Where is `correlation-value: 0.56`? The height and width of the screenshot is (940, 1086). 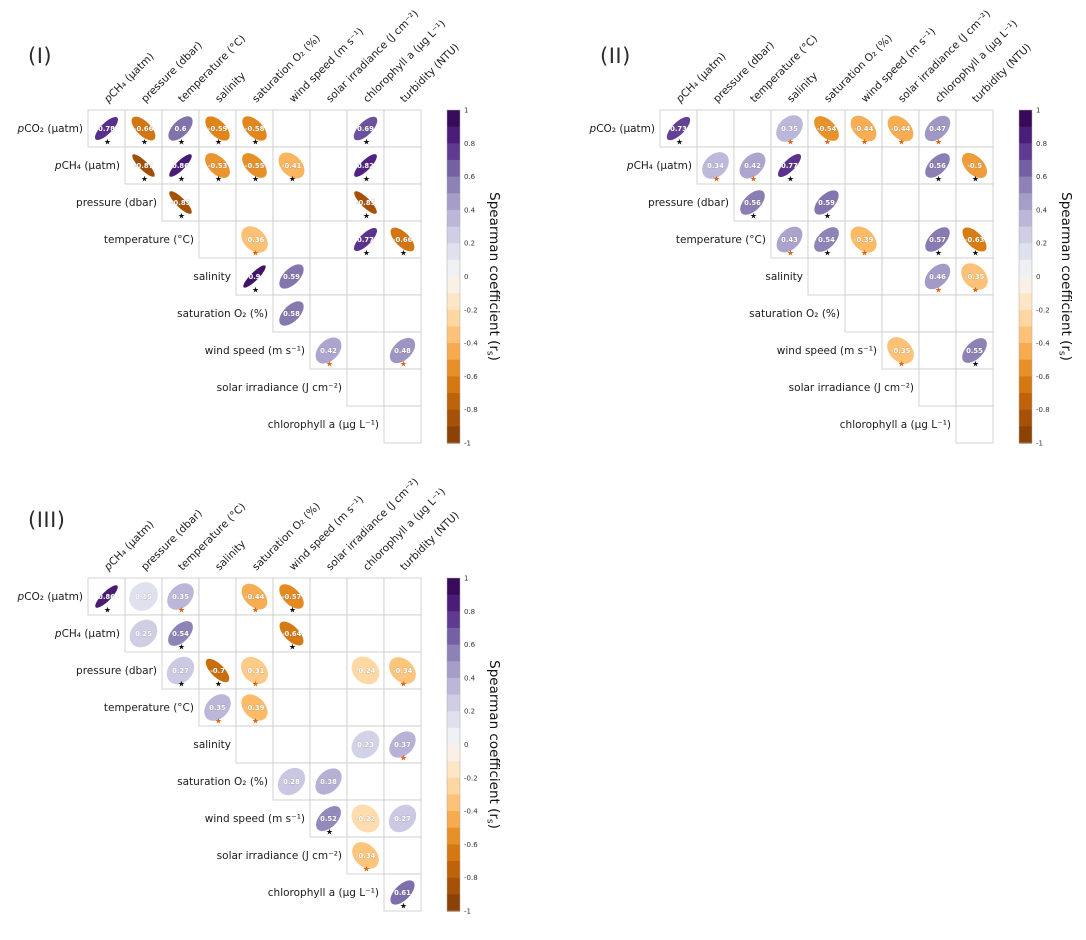
correlation-value: 0.56 is located at coordinates (937, 166).